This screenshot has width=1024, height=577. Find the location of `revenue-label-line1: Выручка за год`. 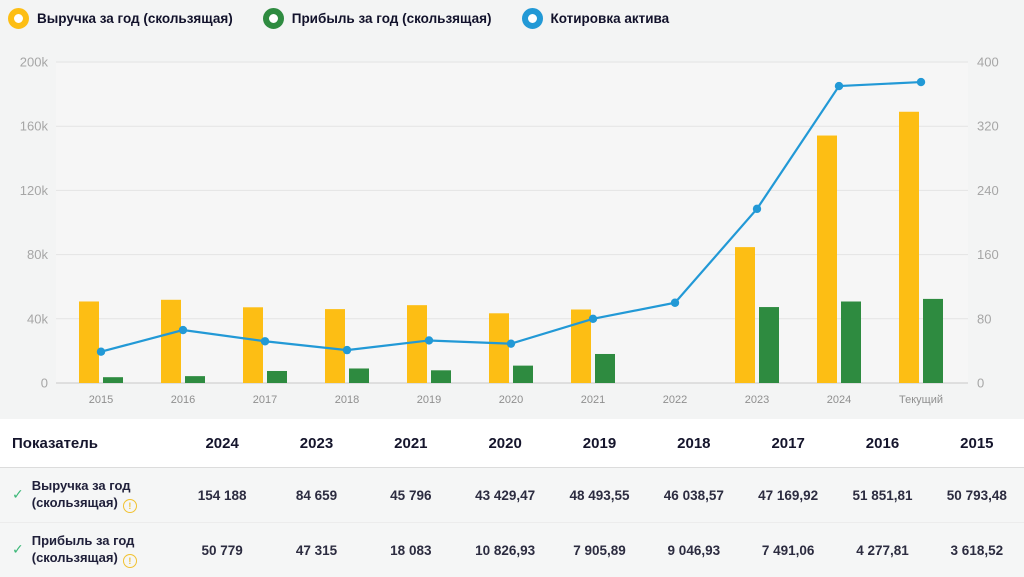

revenue-label-line1: Выручка за год is located at coordinates (81, 485).